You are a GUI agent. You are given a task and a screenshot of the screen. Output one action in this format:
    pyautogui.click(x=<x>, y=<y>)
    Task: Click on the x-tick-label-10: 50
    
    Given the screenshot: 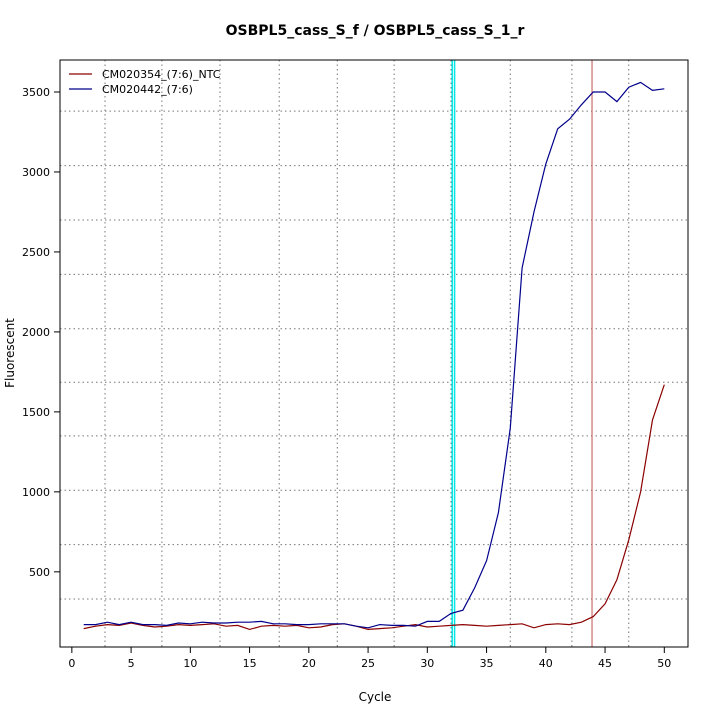 What is the action you would take?
    pyautogui.click(x=664, y=663)
    